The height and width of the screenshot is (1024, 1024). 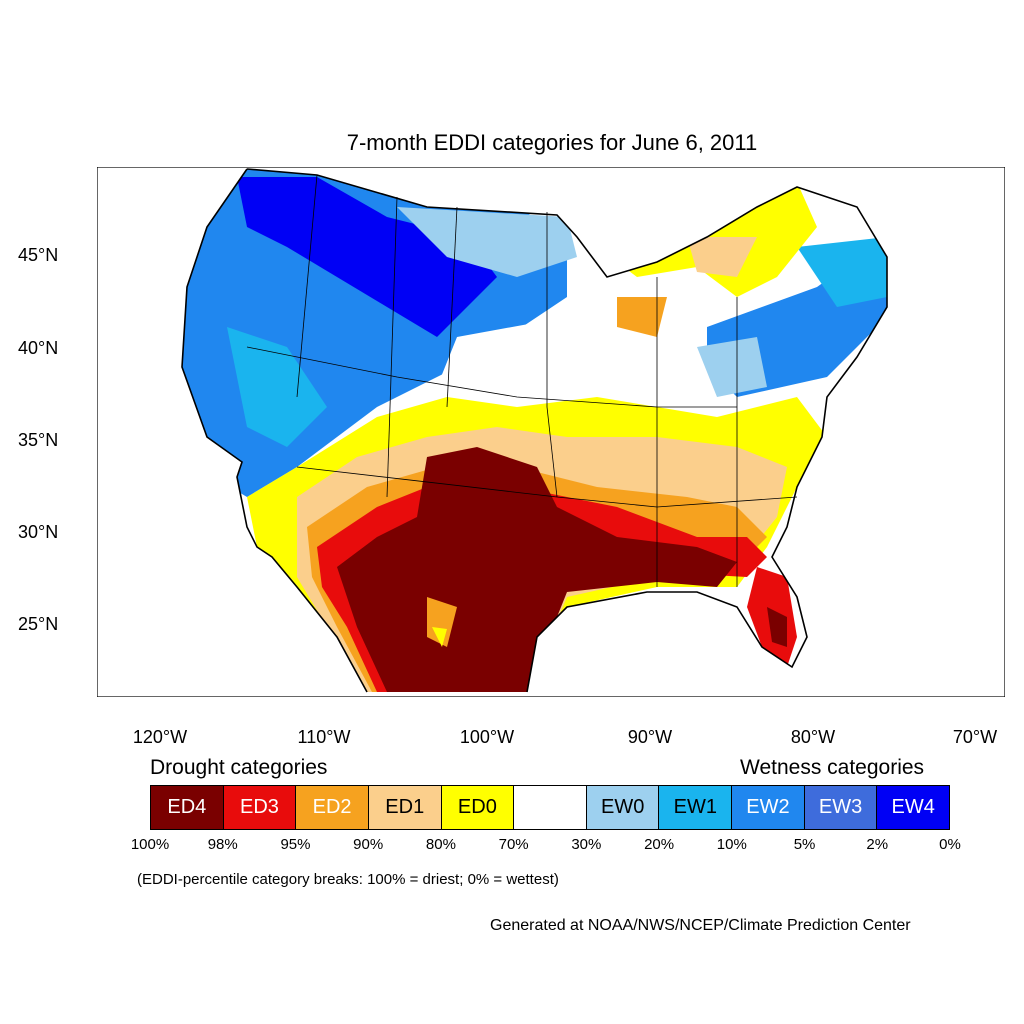 I want to click on lon-label-80: 80°W, so click(x=813, y=737).